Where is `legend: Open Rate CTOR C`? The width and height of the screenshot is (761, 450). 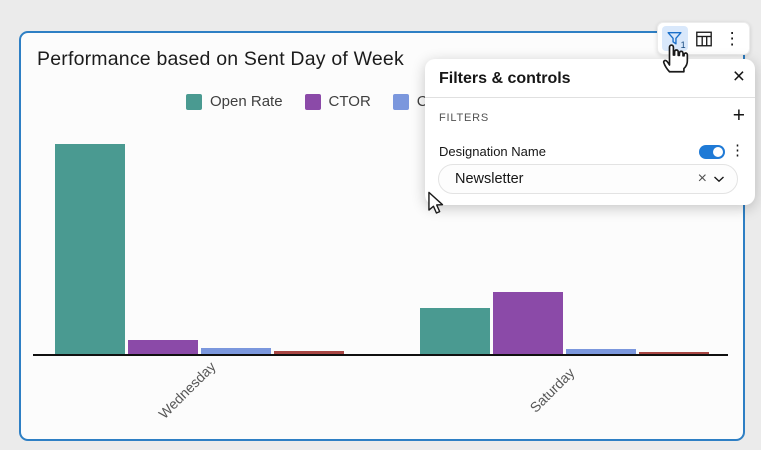
legend: Open Rate CTOR C is located at coordinates (307, 101).